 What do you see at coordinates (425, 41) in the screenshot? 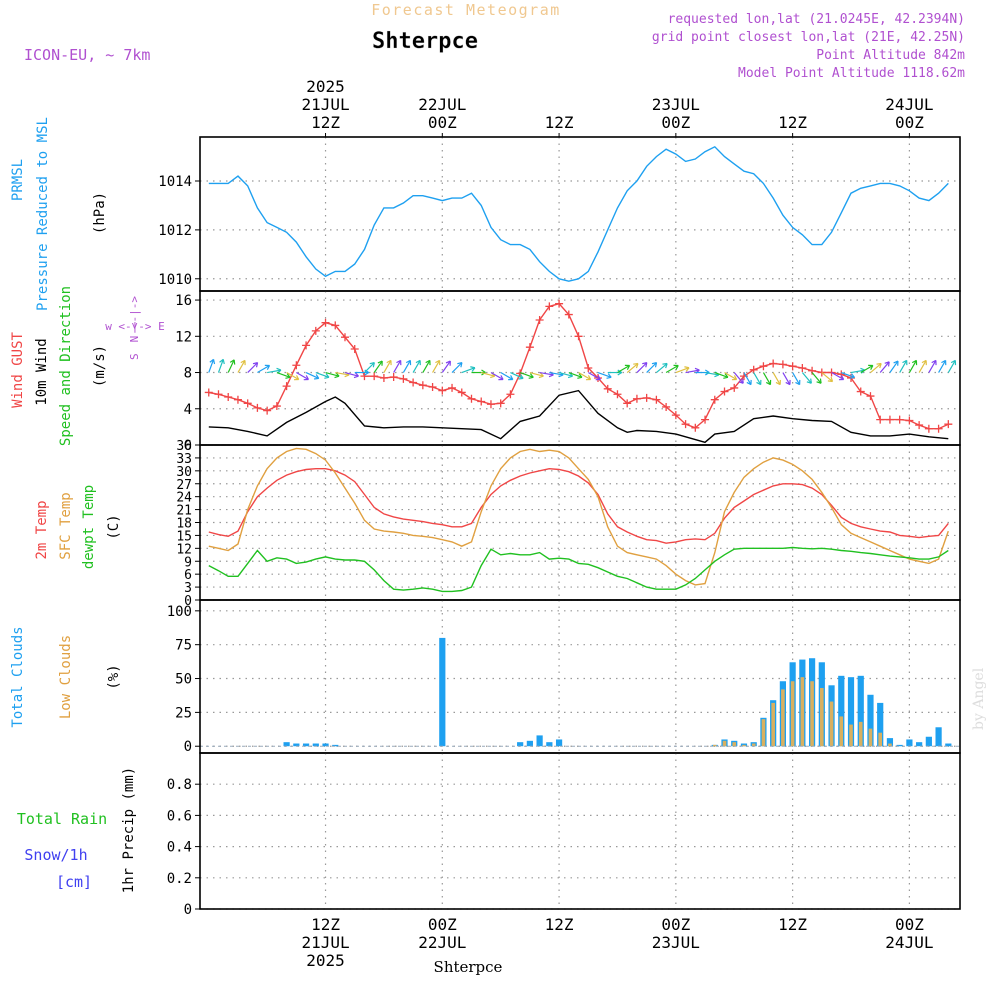
I see `station-title: Shterpce` at bounding box center [425, 41].